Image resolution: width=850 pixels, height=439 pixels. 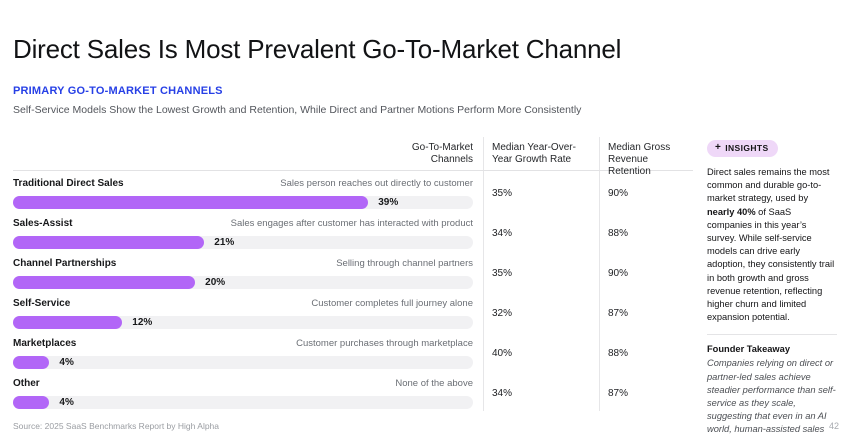 I want to click on channel-description: Selling through channel partners, so click(x=404, y=263).